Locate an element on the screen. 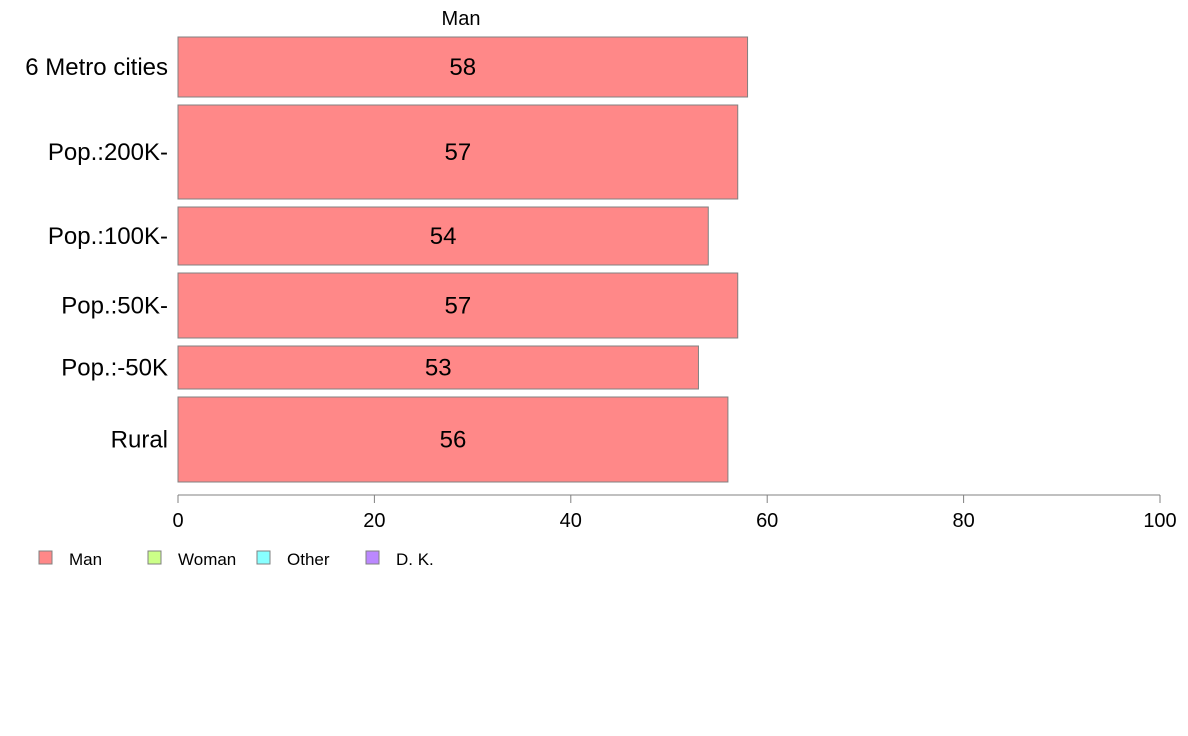 The image size is (1188, 736). category-label: 6 Metro cities is located at coordinates (96, 67).